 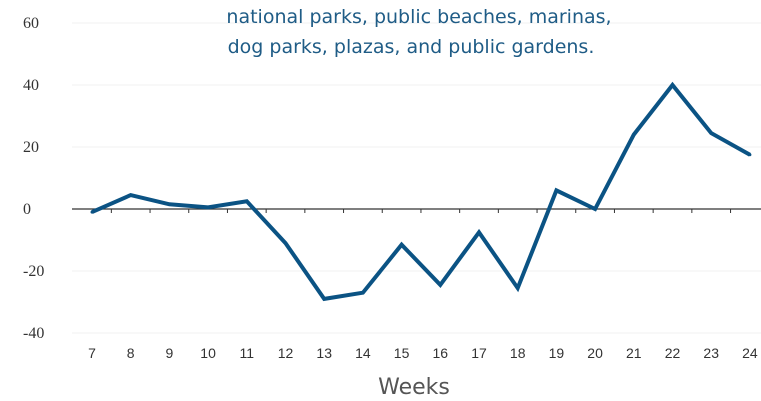 What do you see at coordinates (634, 353) in the screenshot?
I see `x-tick-label: 21` at bounding box center [634, 353].